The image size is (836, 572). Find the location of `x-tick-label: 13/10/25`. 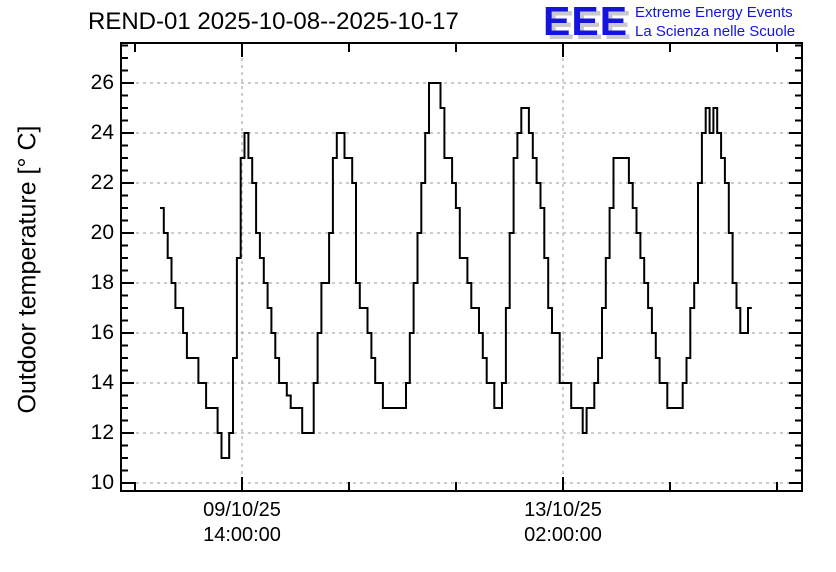

x-tick-label: 13/10/25 is located at coordinates (563, 510).